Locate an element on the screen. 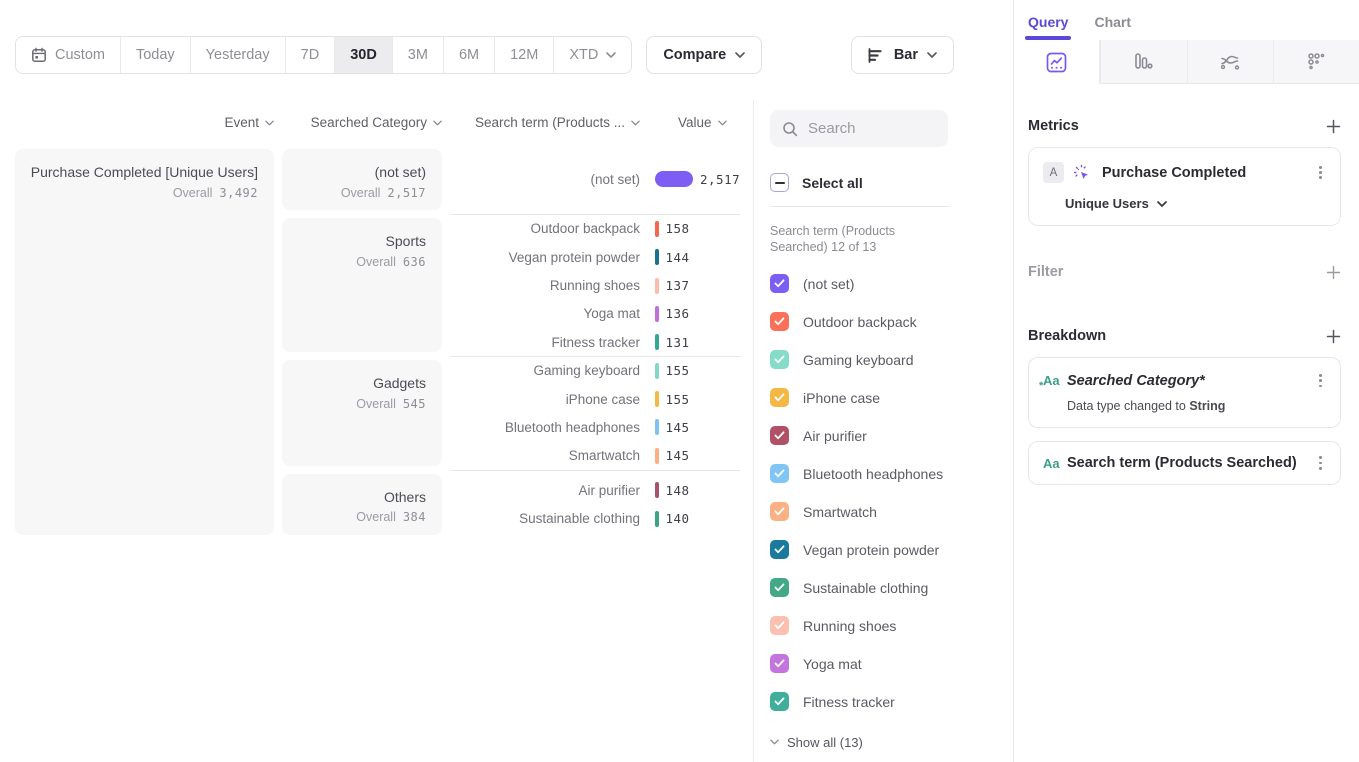  value-label: 158 is located at coordinates (677, 229).